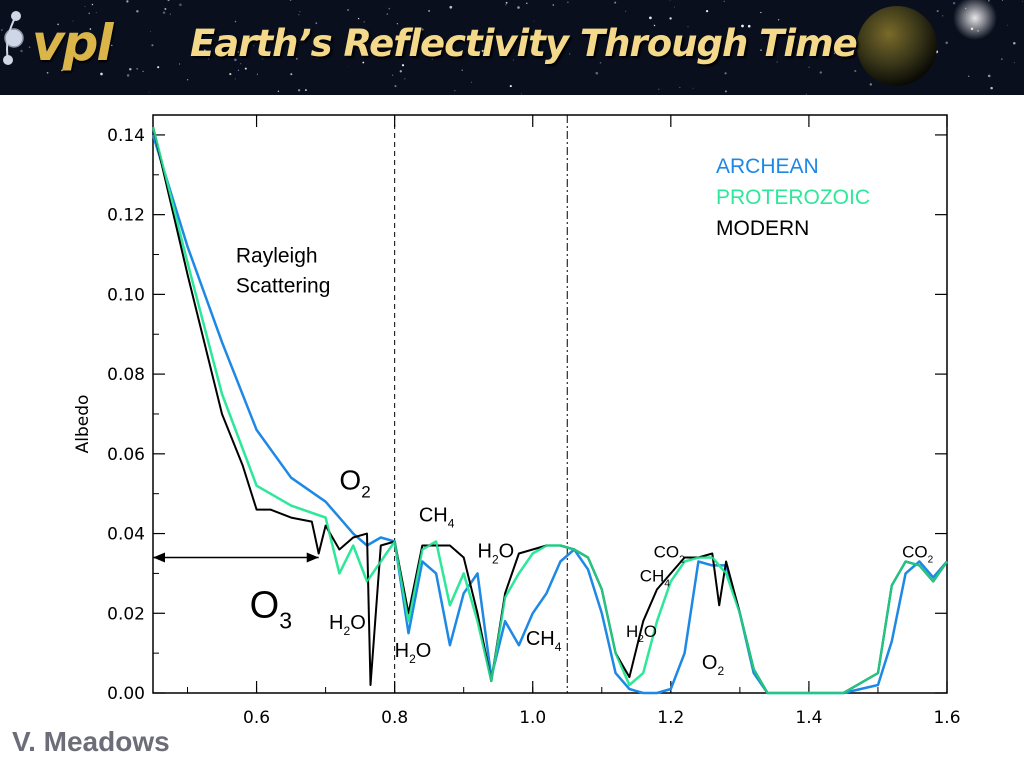 This screenshot has height=768, width=1024. Describe the element at coordinates (413, 653) in the screenshot. I see `annotation-h2o-c: H2O` at that location.